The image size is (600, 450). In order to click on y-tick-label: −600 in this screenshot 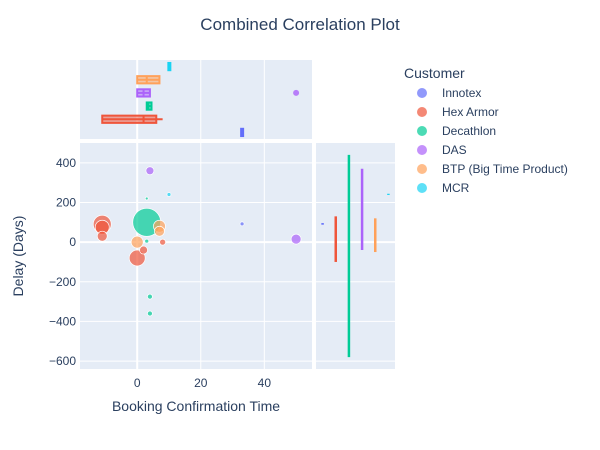, I will do `click(62, 361)`.